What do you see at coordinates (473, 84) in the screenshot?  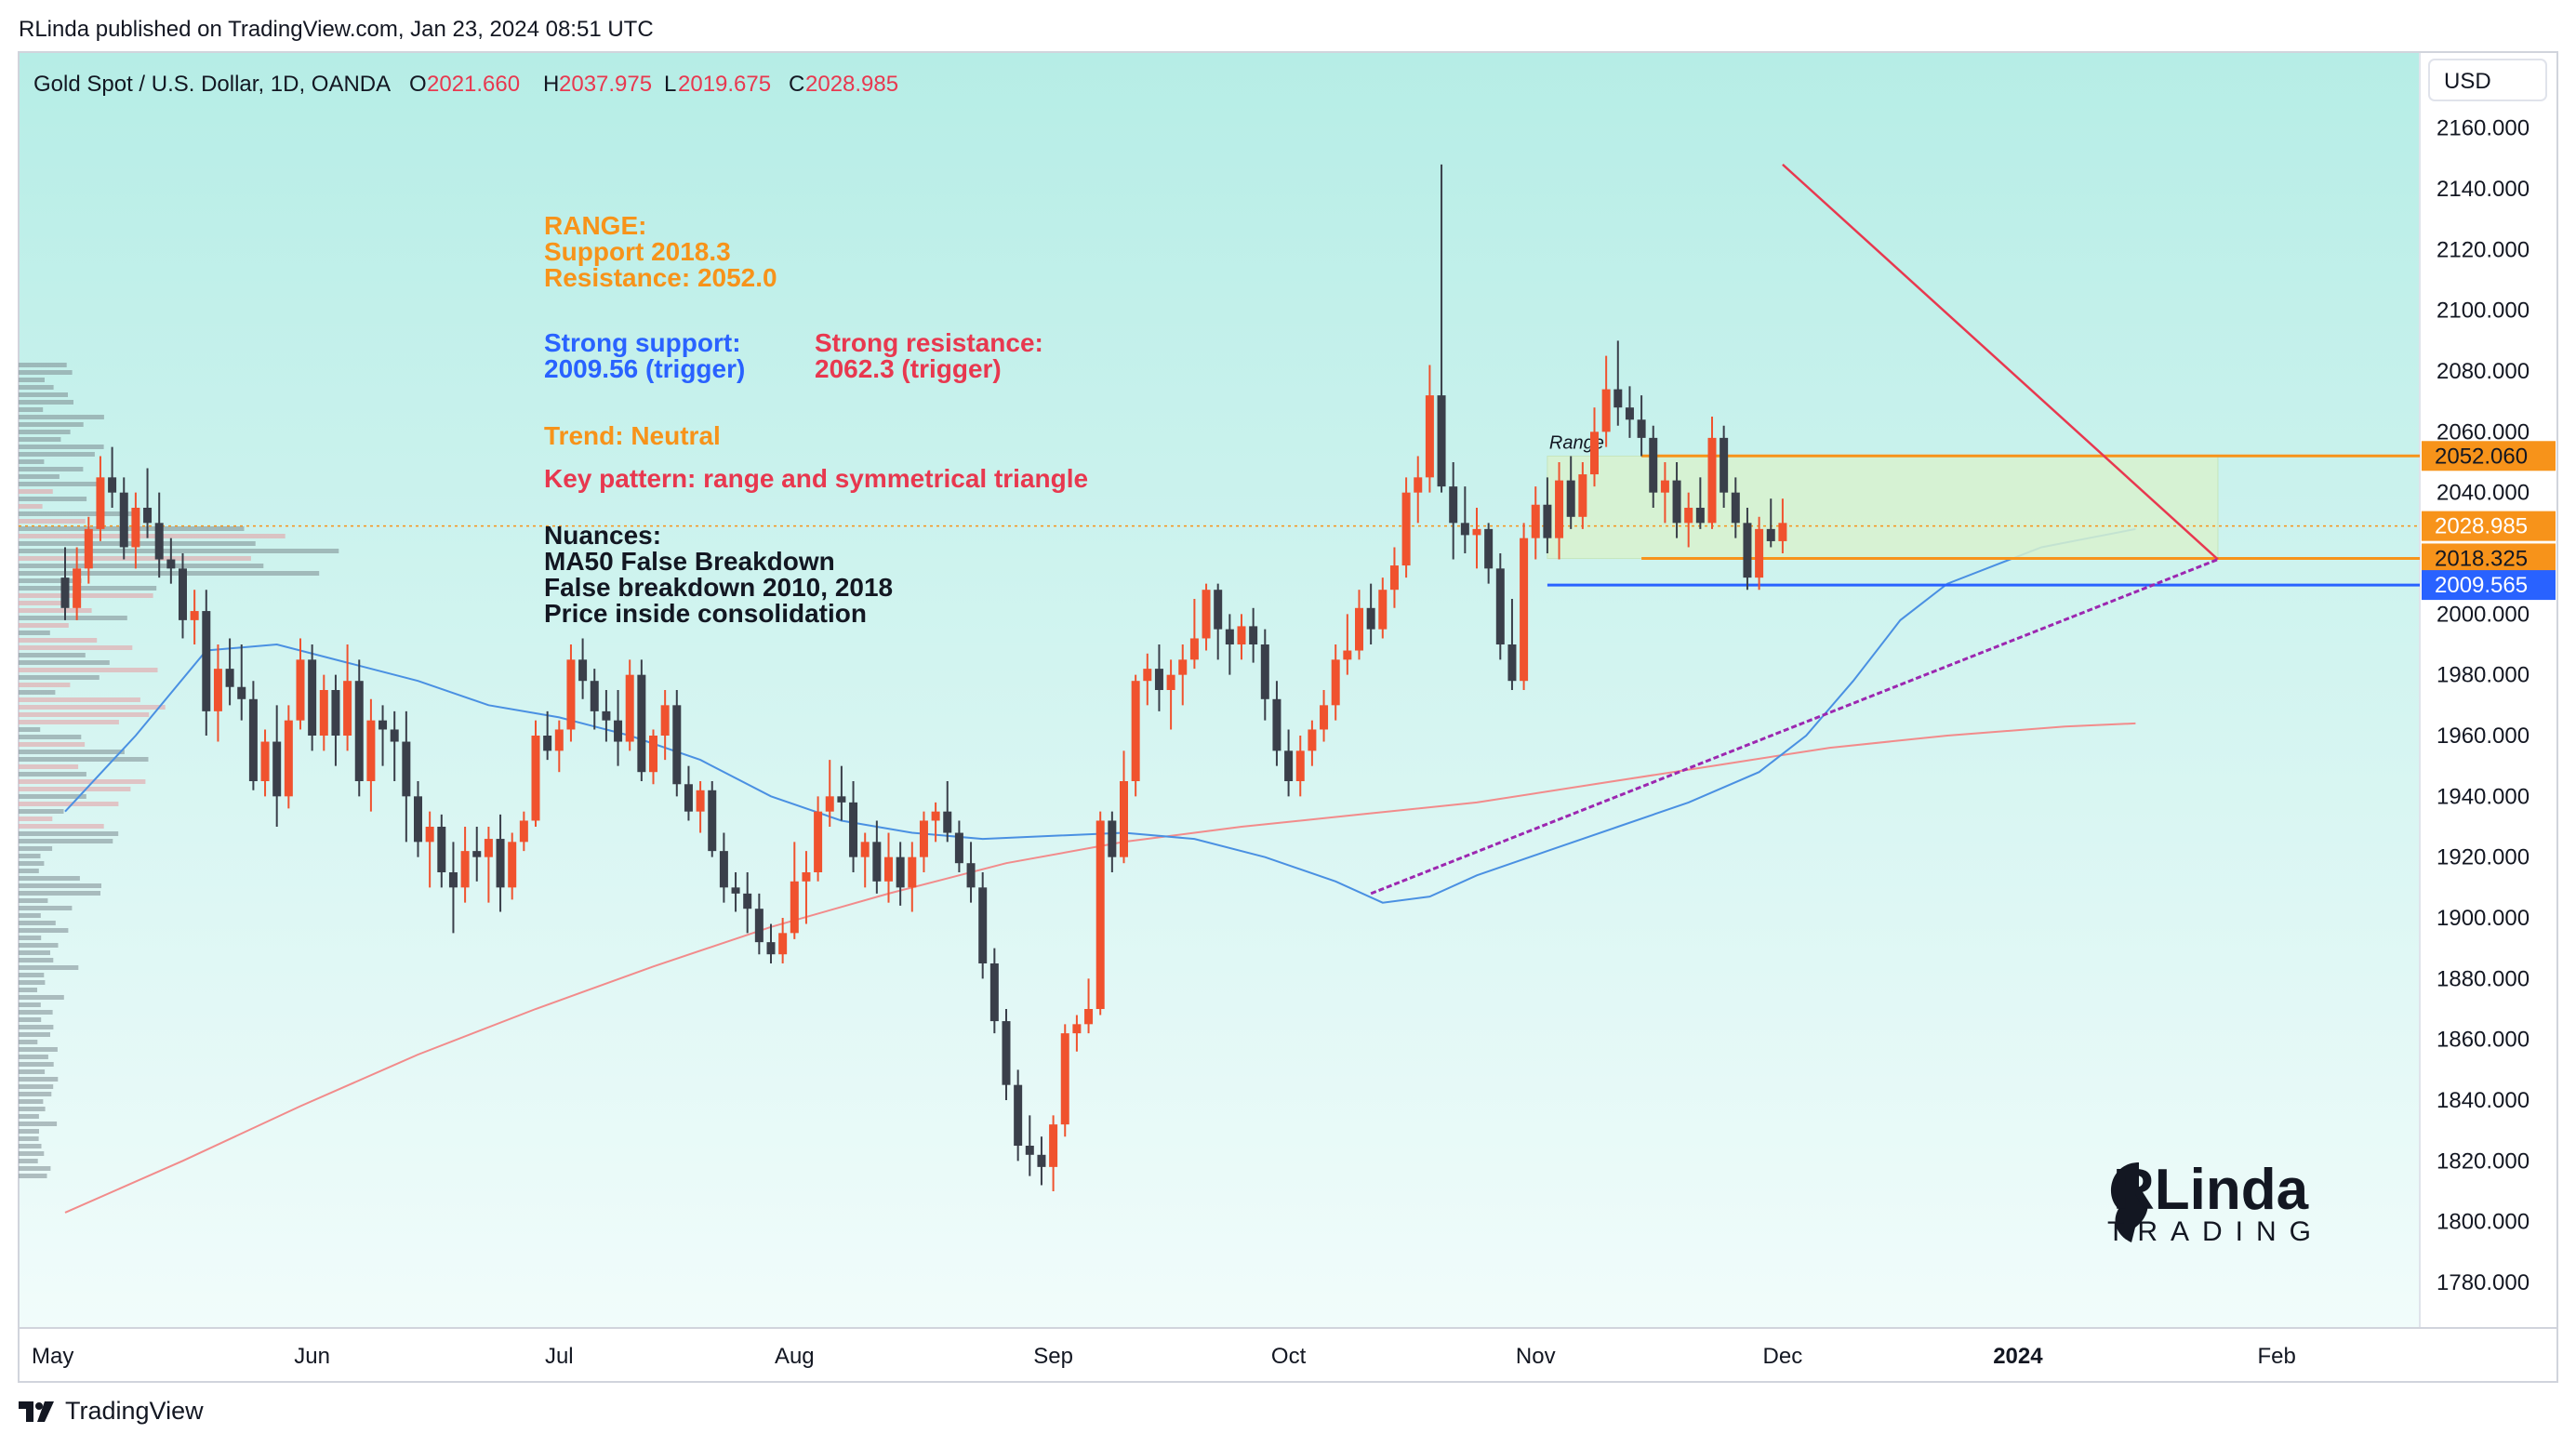 I see `ohlc-open: 2021.660` at bounding box center [473, 84].